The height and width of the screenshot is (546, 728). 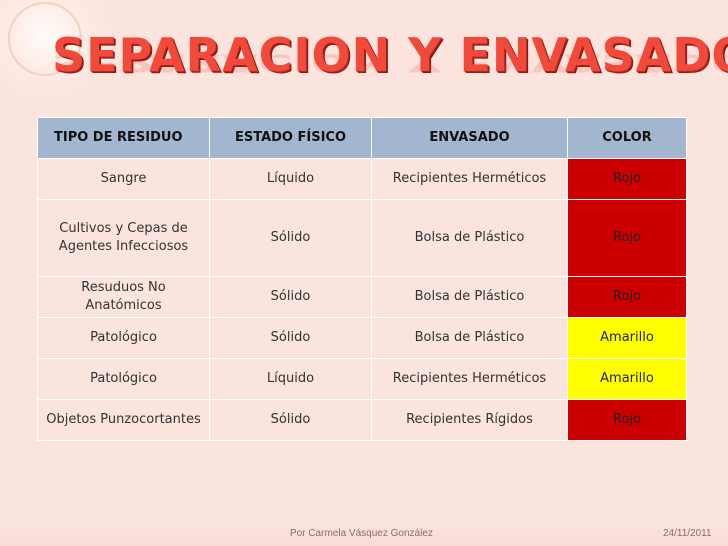 I want to click on cell-tipo: Cultivos y Cepas de Agentes Infecciosos, so click(x=123, y=238).